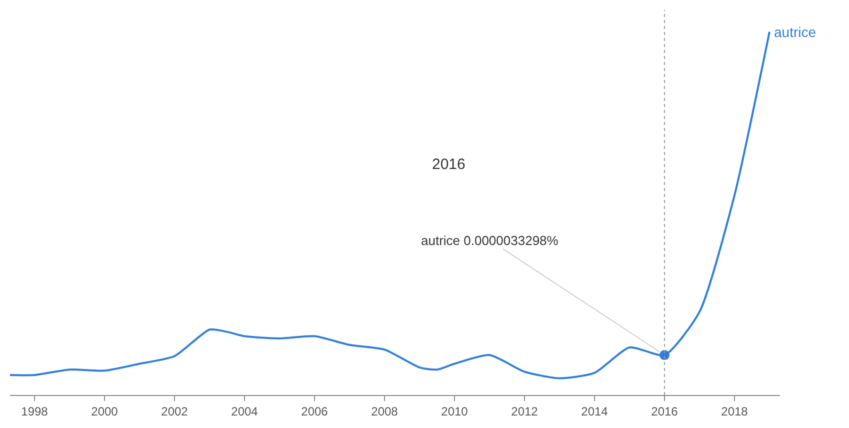  I want to click on x-tick-label: 2012, so click(524, 411).